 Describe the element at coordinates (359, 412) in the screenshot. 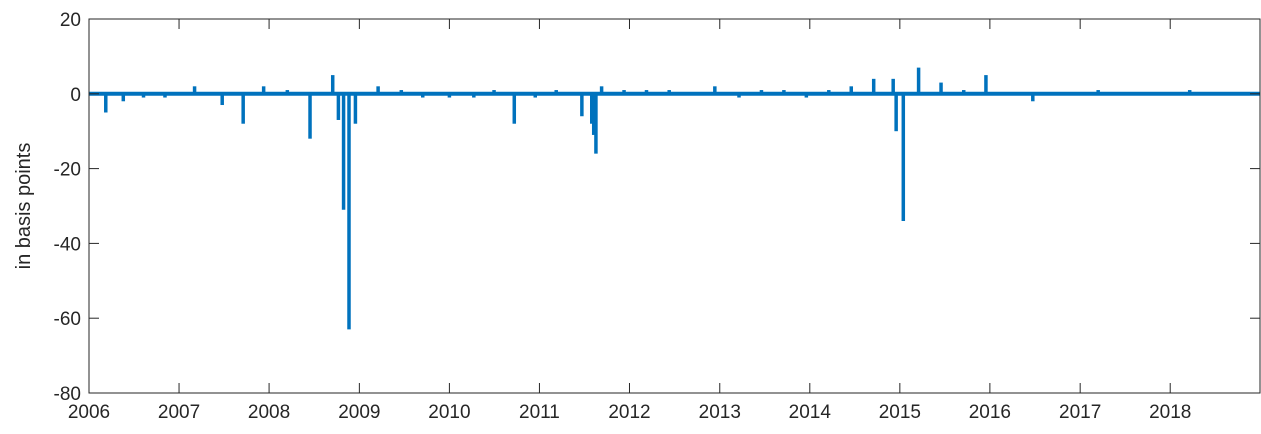

I see `x-tick-label: 2009` at that location.